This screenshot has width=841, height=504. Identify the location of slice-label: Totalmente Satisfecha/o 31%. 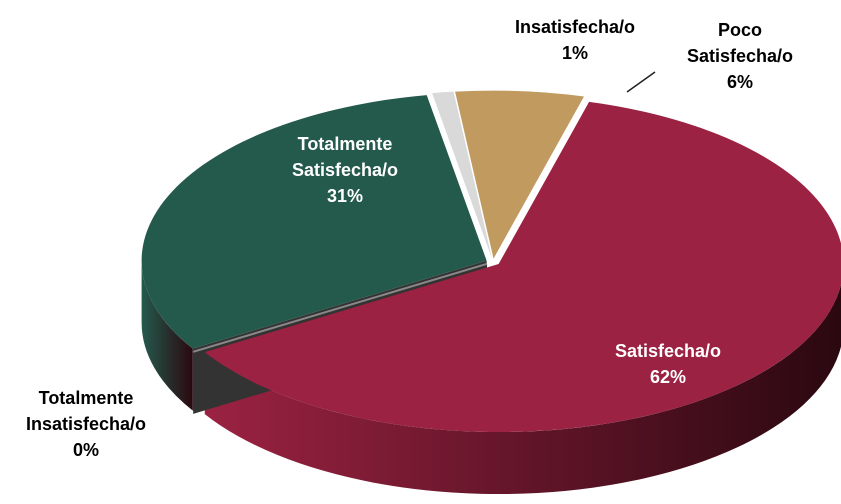
(345, 170).